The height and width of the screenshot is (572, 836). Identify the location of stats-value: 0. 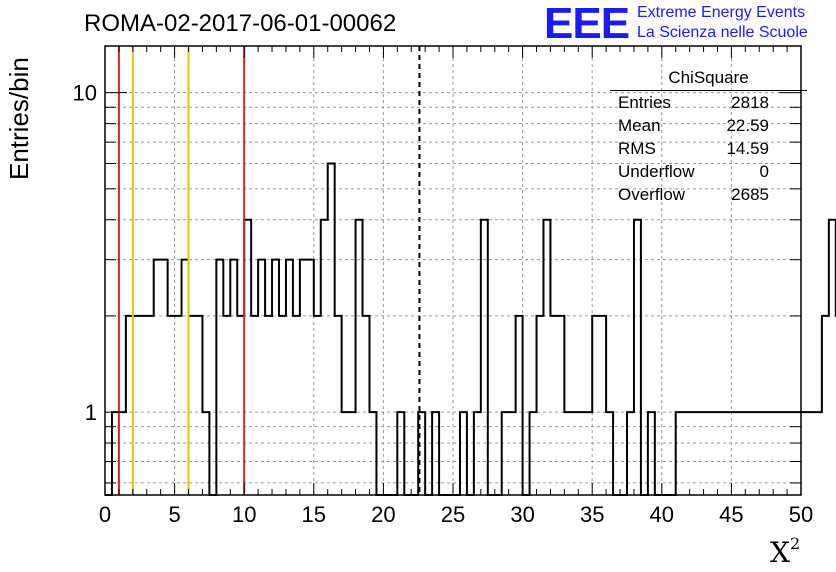
(764, 171).